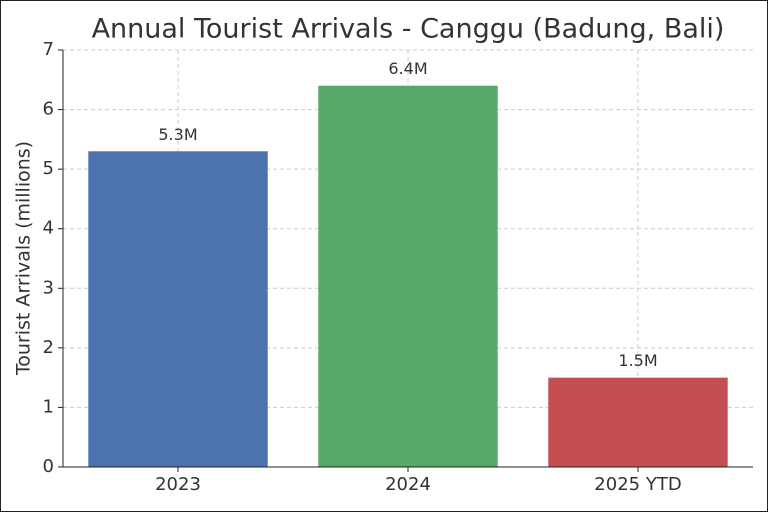 The height and width of the screenshot is (512, 768). Describe the element at coordinates (178, 484) in the screenshot. I see `x-tick-label: 2023` at that location.